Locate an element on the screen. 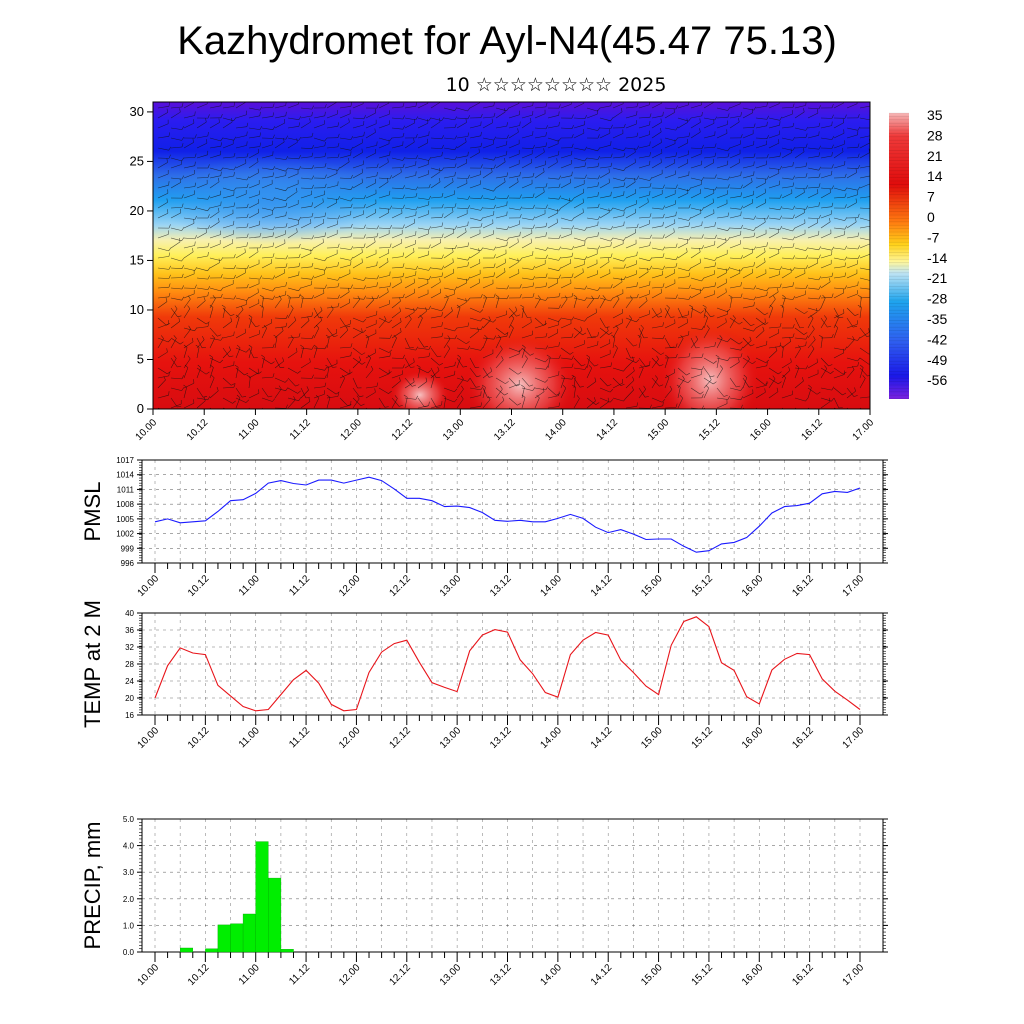 The image size is (1024, 1024). y-tick-label: 0 is located at coordinates (140, 408).